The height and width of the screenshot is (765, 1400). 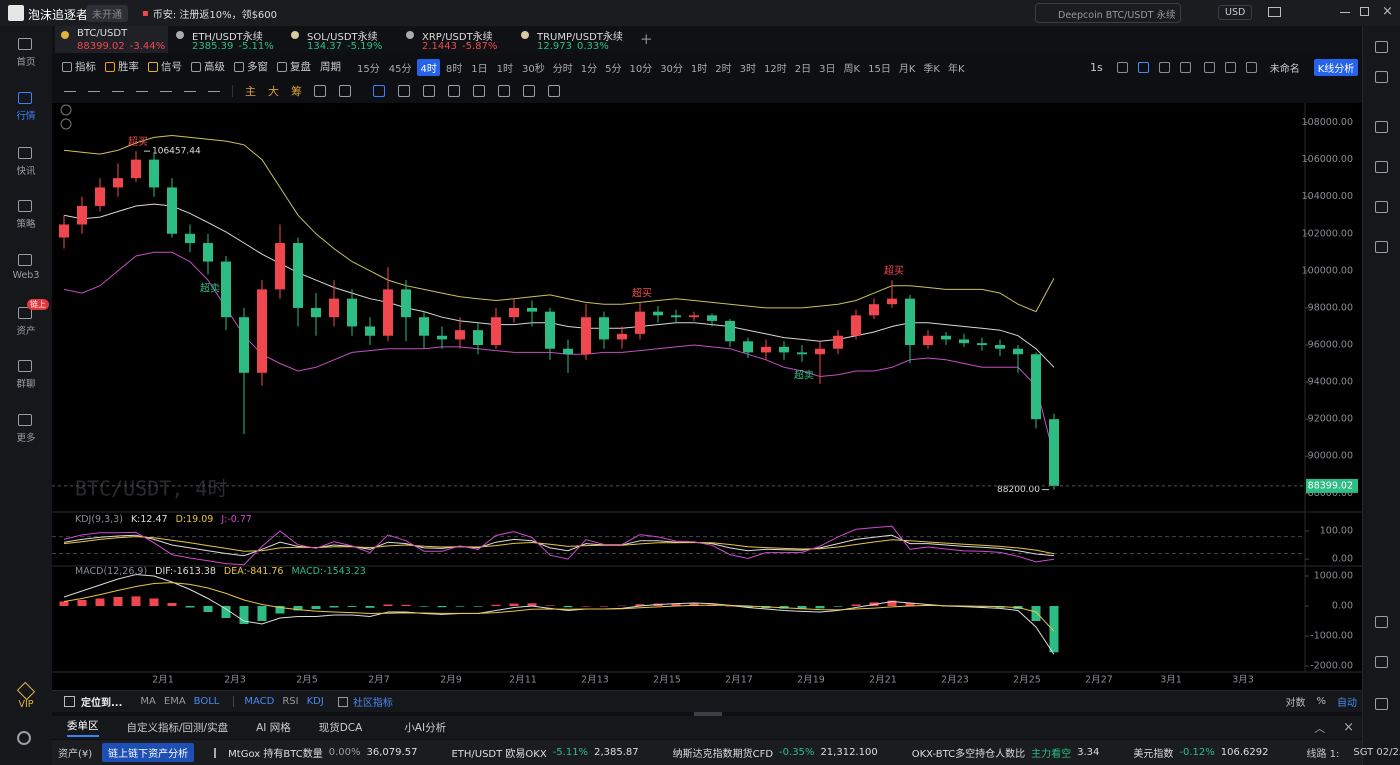 I want to click on nav-label: 快讯, so click(x=26, y=171).